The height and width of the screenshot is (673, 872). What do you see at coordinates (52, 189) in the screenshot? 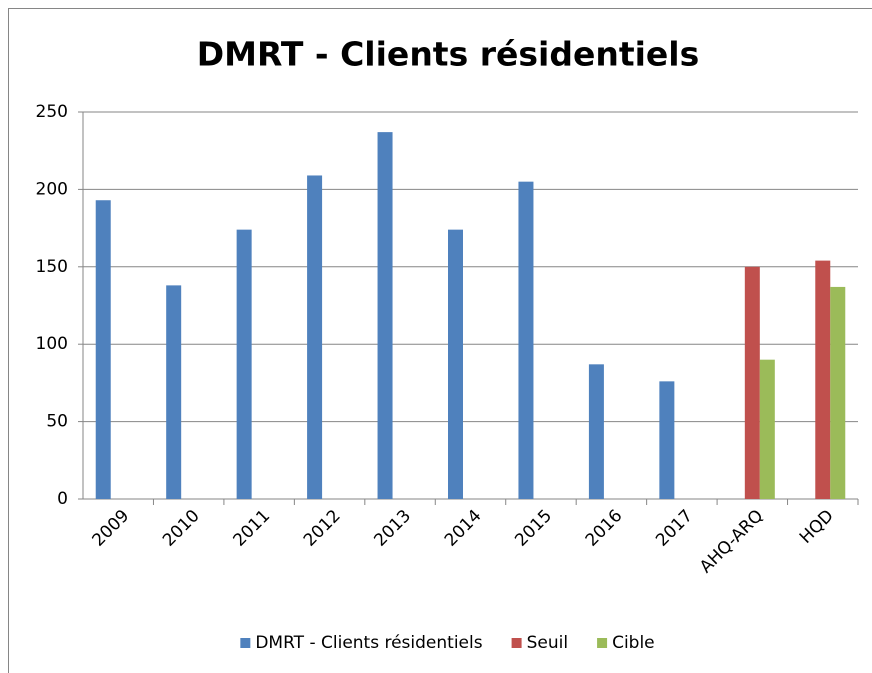
I see `y-tick-label: 200` at bounding box center [52, 189].